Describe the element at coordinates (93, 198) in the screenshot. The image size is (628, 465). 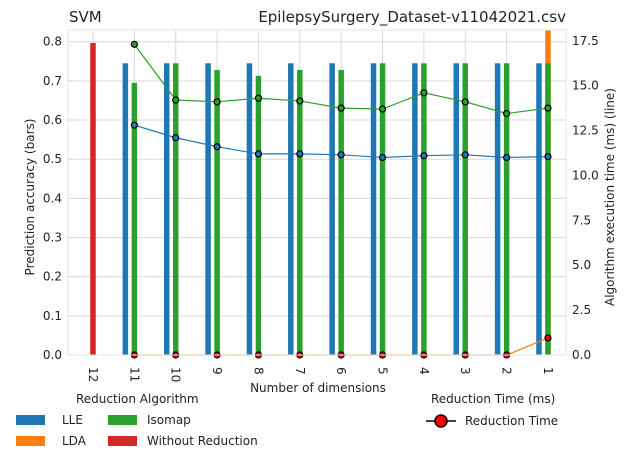
I see `bar-without-reduction` at that location.